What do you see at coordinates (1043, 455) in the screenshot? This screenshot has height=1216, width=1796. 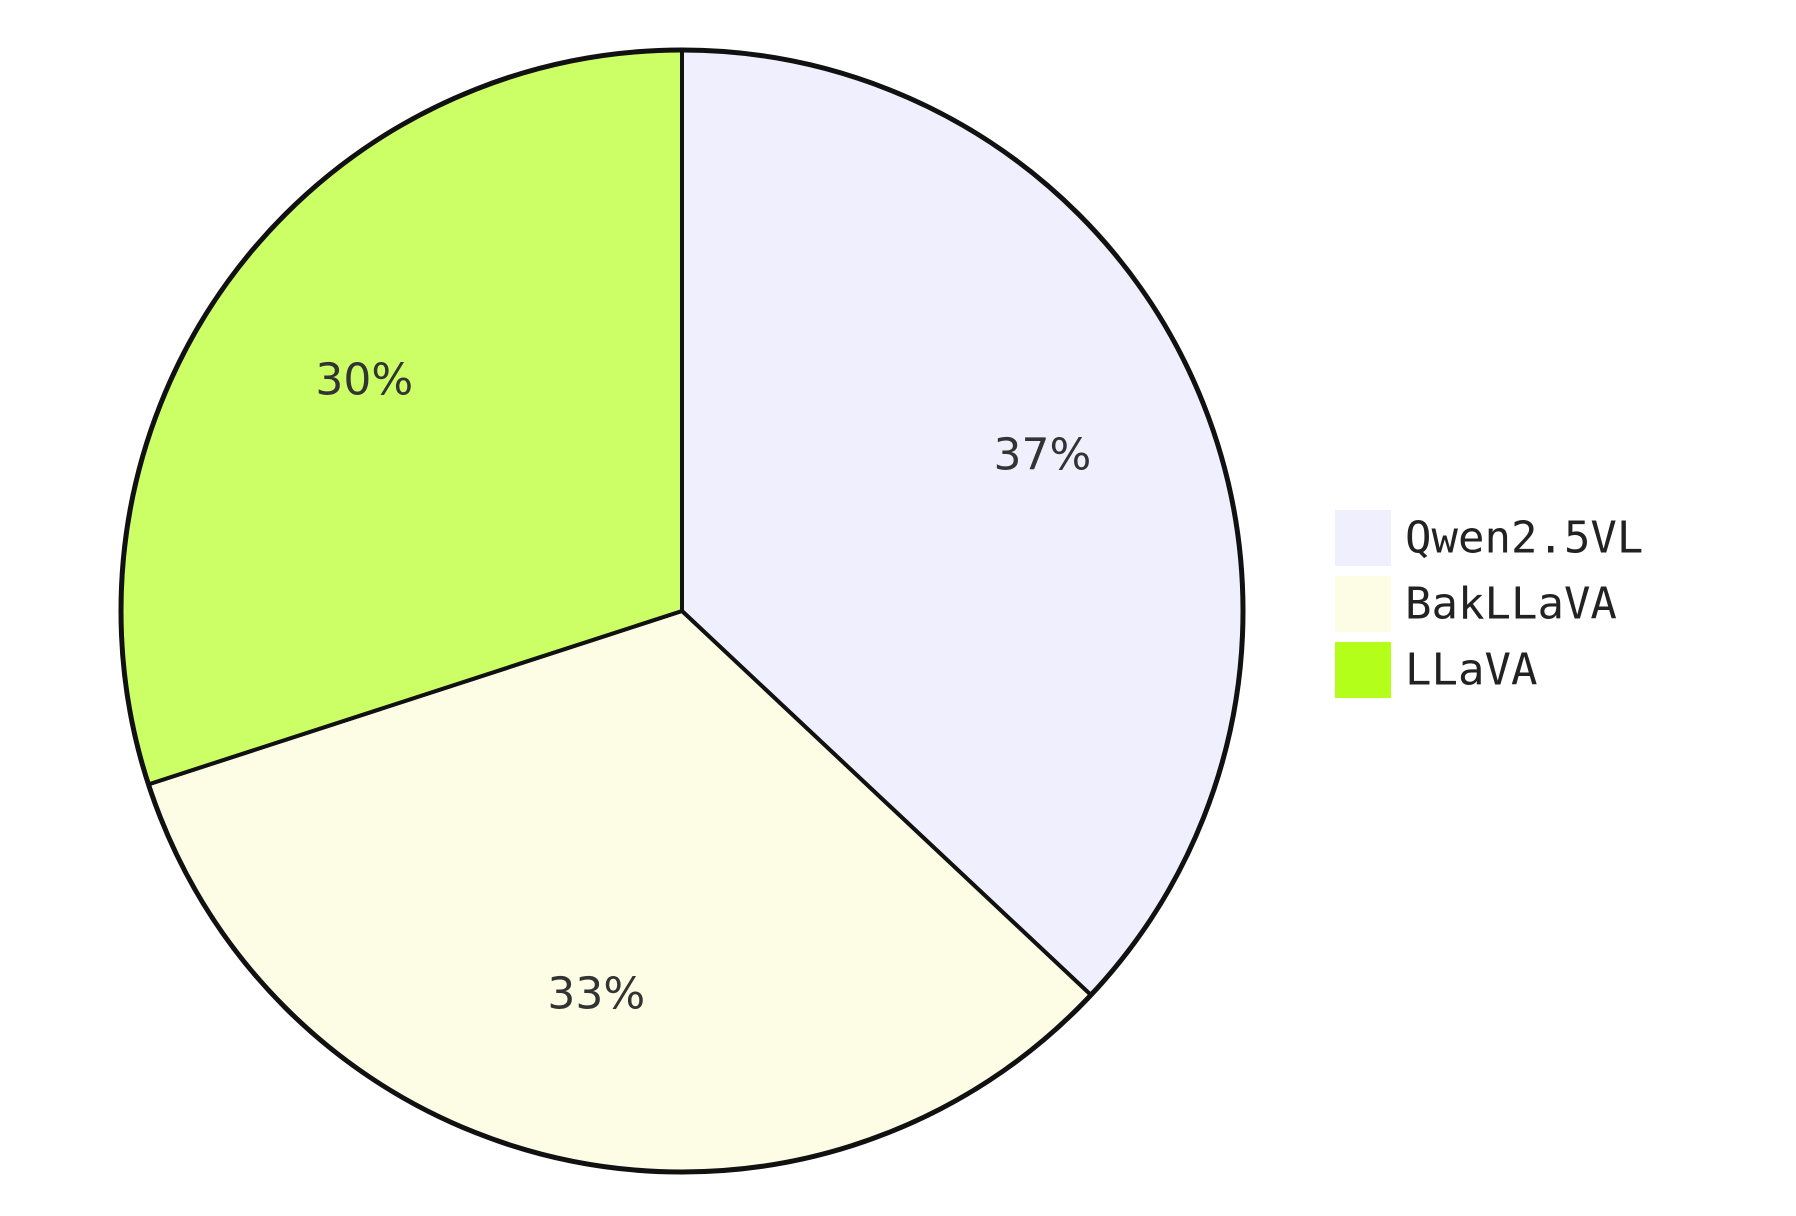 I see `slice-label: 37%` at bounding box center [1043, 455].